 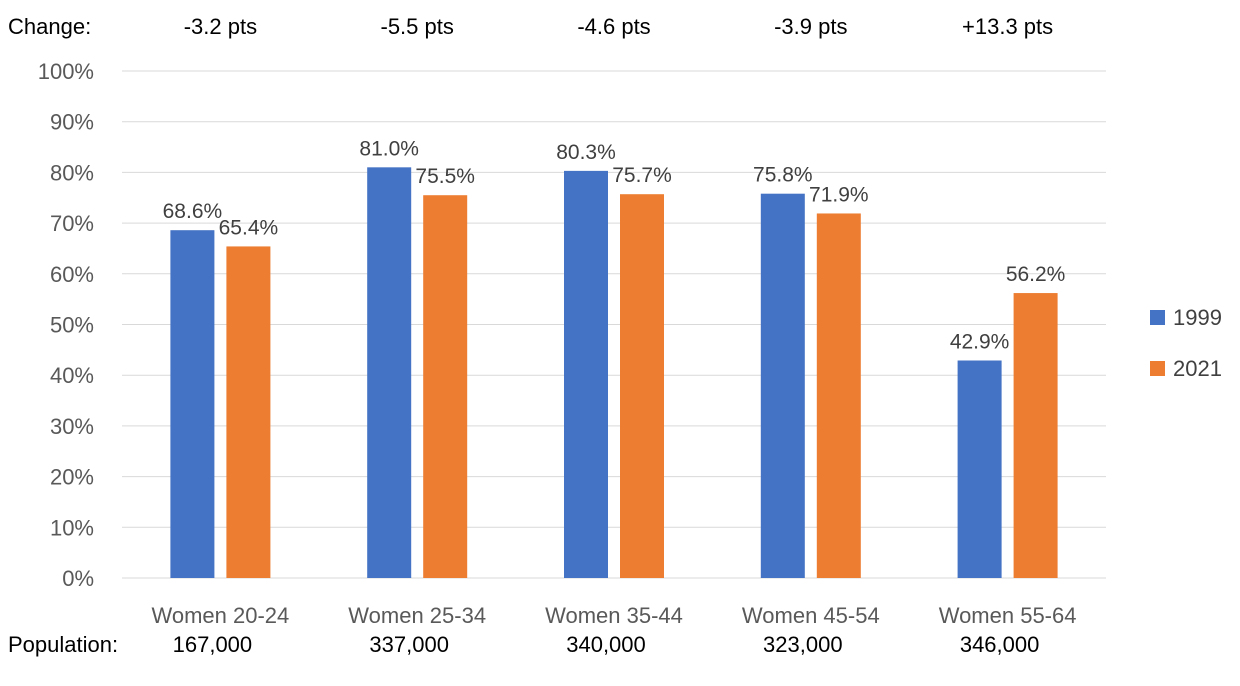 What do you see at coordinates (72, 122) in the screenshot?
I see `y-tick-label: 90%` at bounding box center [72, 122].